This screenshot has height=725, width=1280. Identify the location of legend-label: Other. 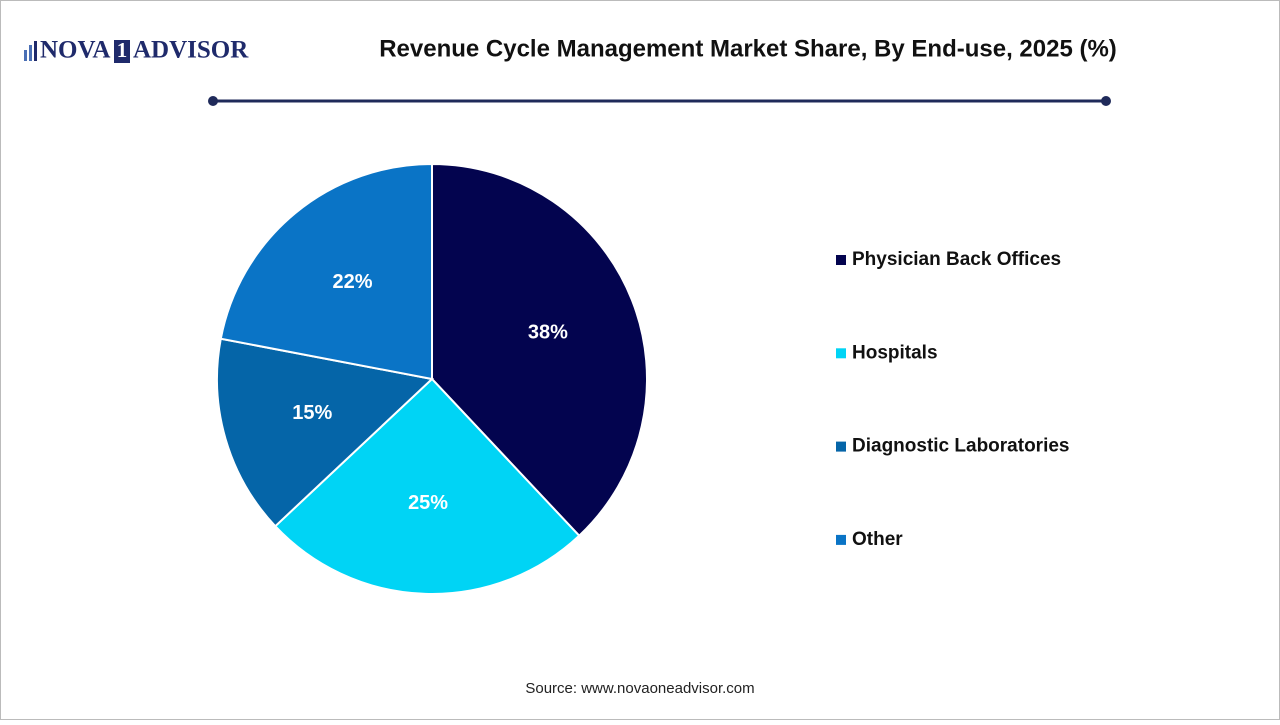
(877, 539).